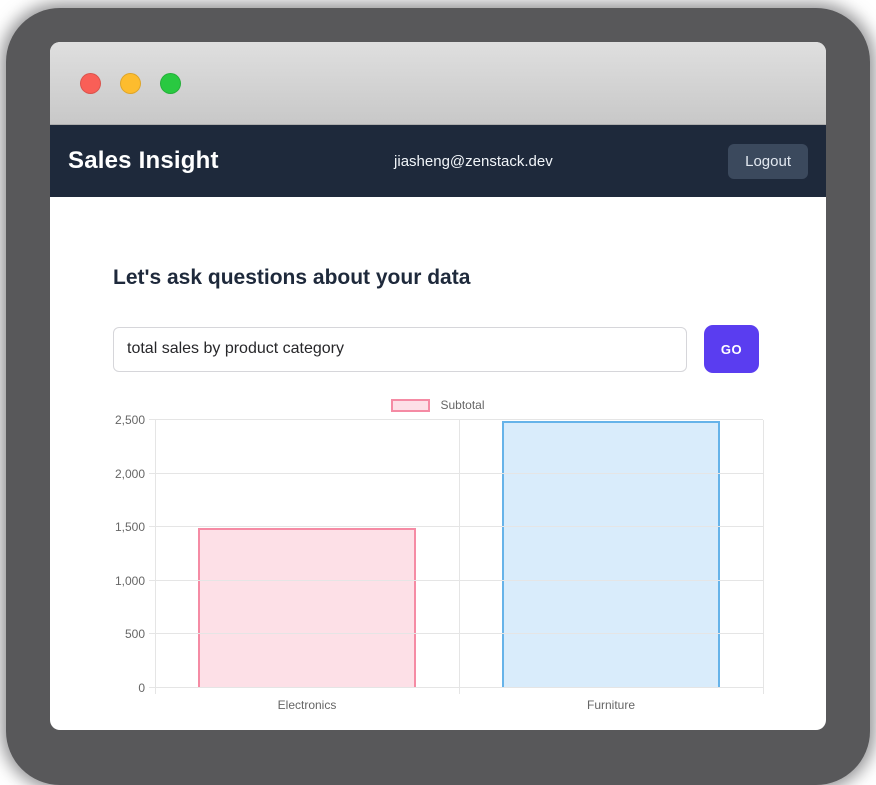 Image resolution: width=876 pixels, height=785 pixels. I want to click on legend-label: Subtotal, so click(462, 405).